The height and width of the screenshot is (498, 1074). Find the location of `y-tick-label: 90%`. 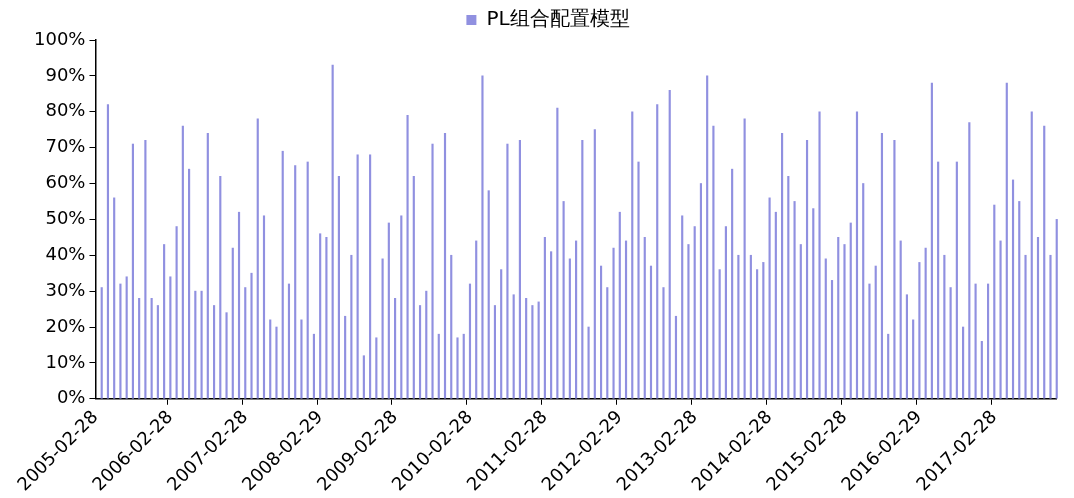

y-tick-label: 90% is located at coordinates (65, 74).